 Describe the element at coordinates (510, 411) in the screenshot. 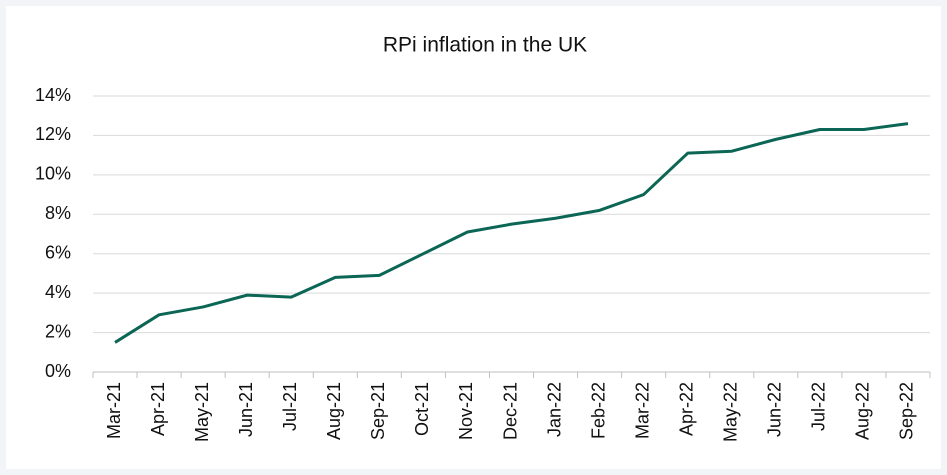

I see `x-tick-label: Dec-21` at that location.